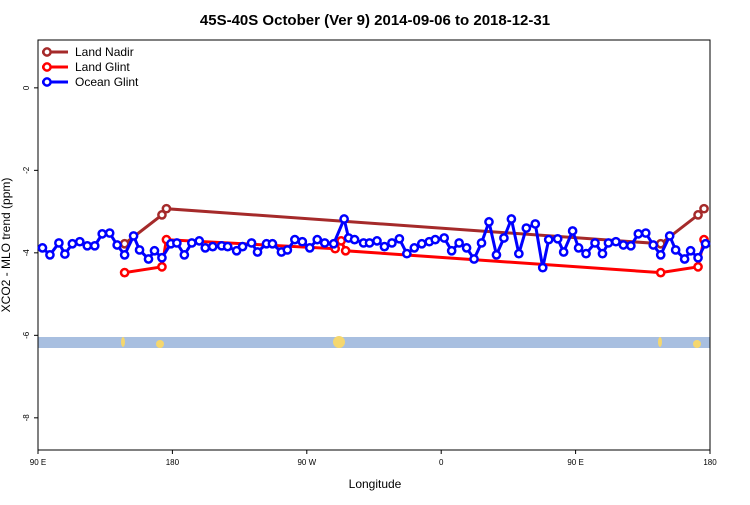 Image resolution: width=750 pixels, height=505 pixels. I want to click on legend-label: Land Glint, so click(102, 67).